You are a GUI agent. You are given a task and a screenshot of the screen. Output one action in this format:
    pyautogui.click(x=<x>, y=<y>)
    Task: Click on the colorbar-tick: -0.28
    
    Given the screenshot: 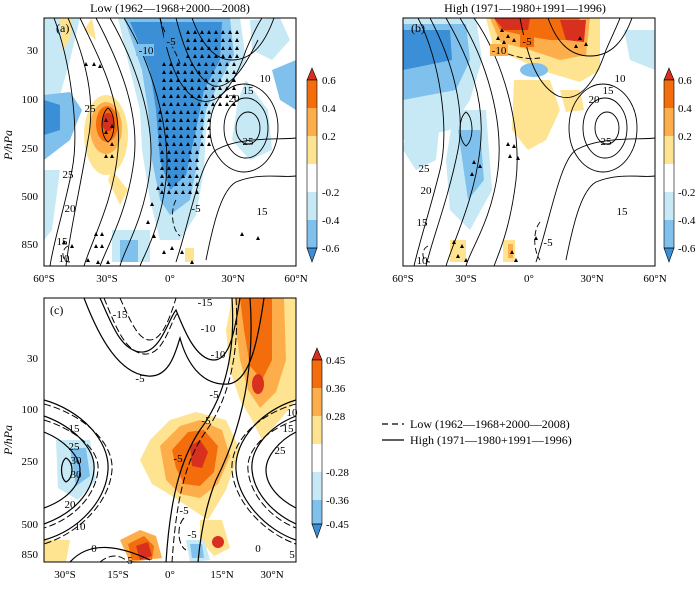 What is the action you would take?
    pyautogui.click(x=337, y=473)
    